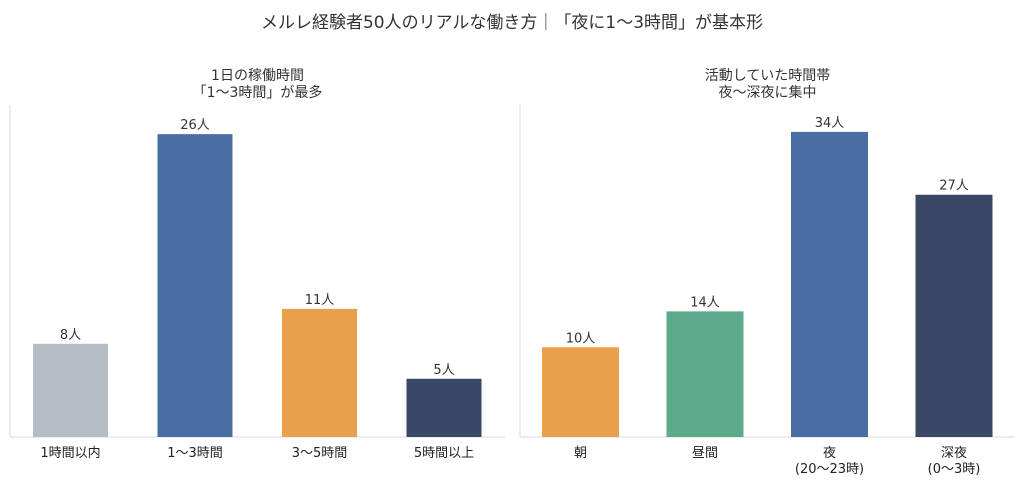 The width and height of the screenshot is (1024, 487). What do you see at coordinates (444, 453) in the screenshot?
I see `chart-1-tick-label-4-1: 5時間以上` at bounding box center [444, 453].